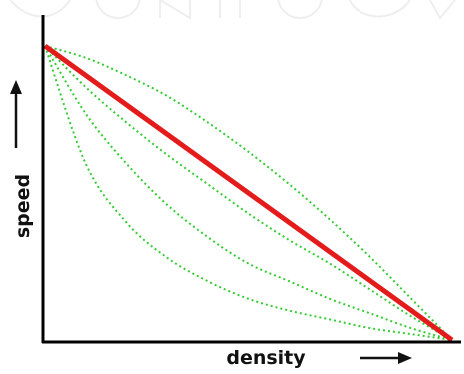 Image resolution: width=464 pixels, height=374 pixels. I want to click on y-axis-label: speed, so click(23, 206).